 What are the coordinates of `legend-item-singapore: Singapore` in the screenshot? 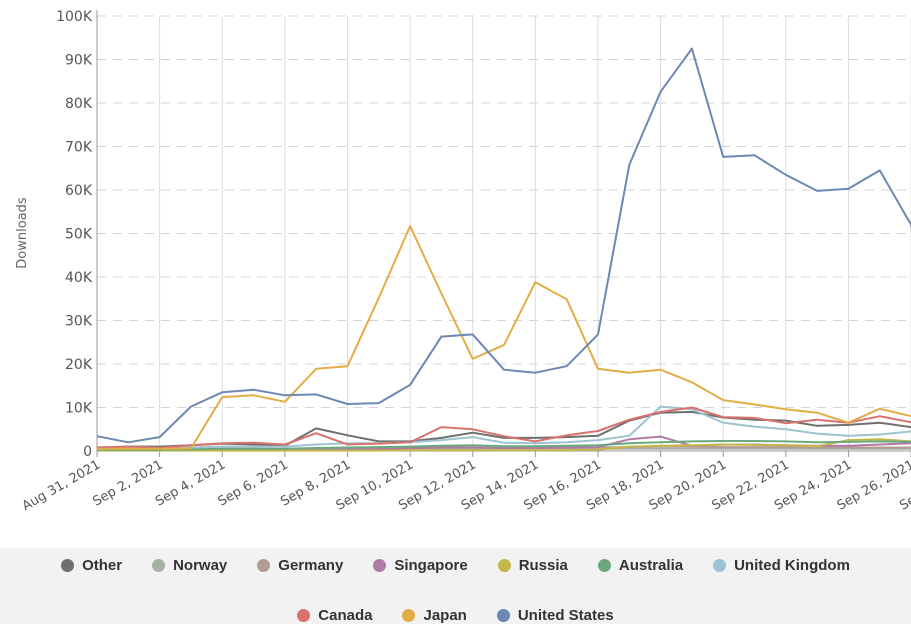 It's located at (420, 565).